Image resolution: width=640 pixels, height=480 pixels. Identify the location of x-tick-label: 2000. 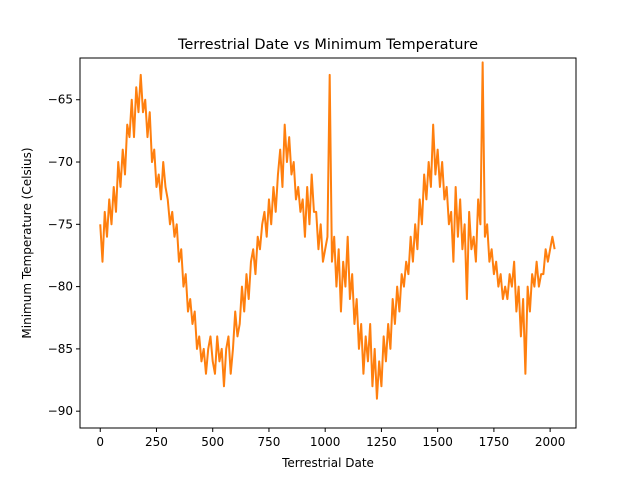
(550, 442).